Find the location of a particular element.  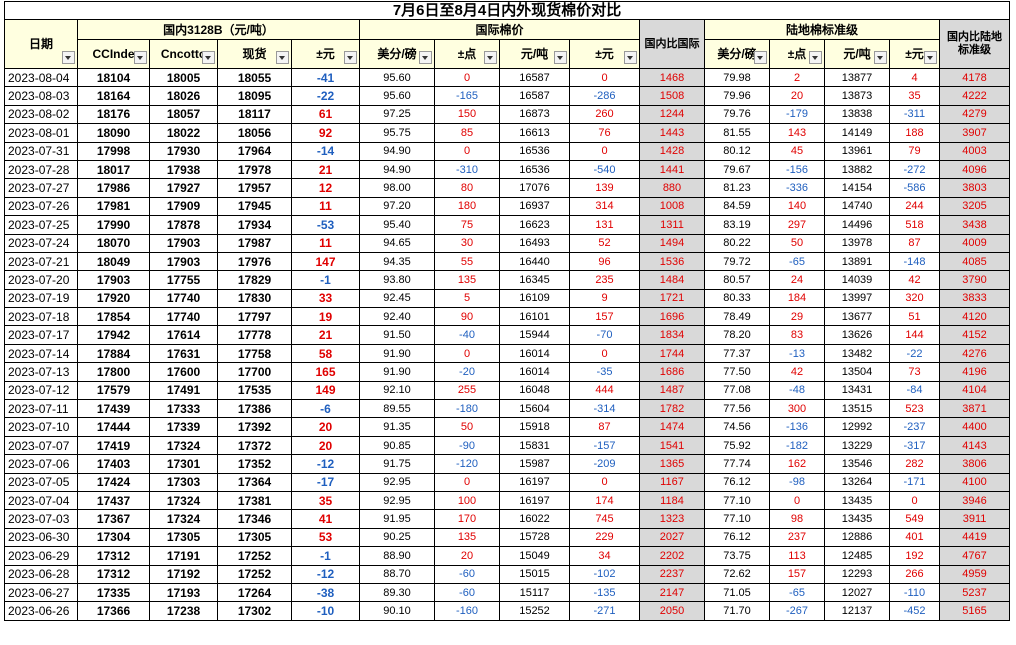

value-cell: 77.50 is located at coordinates (737, 372).